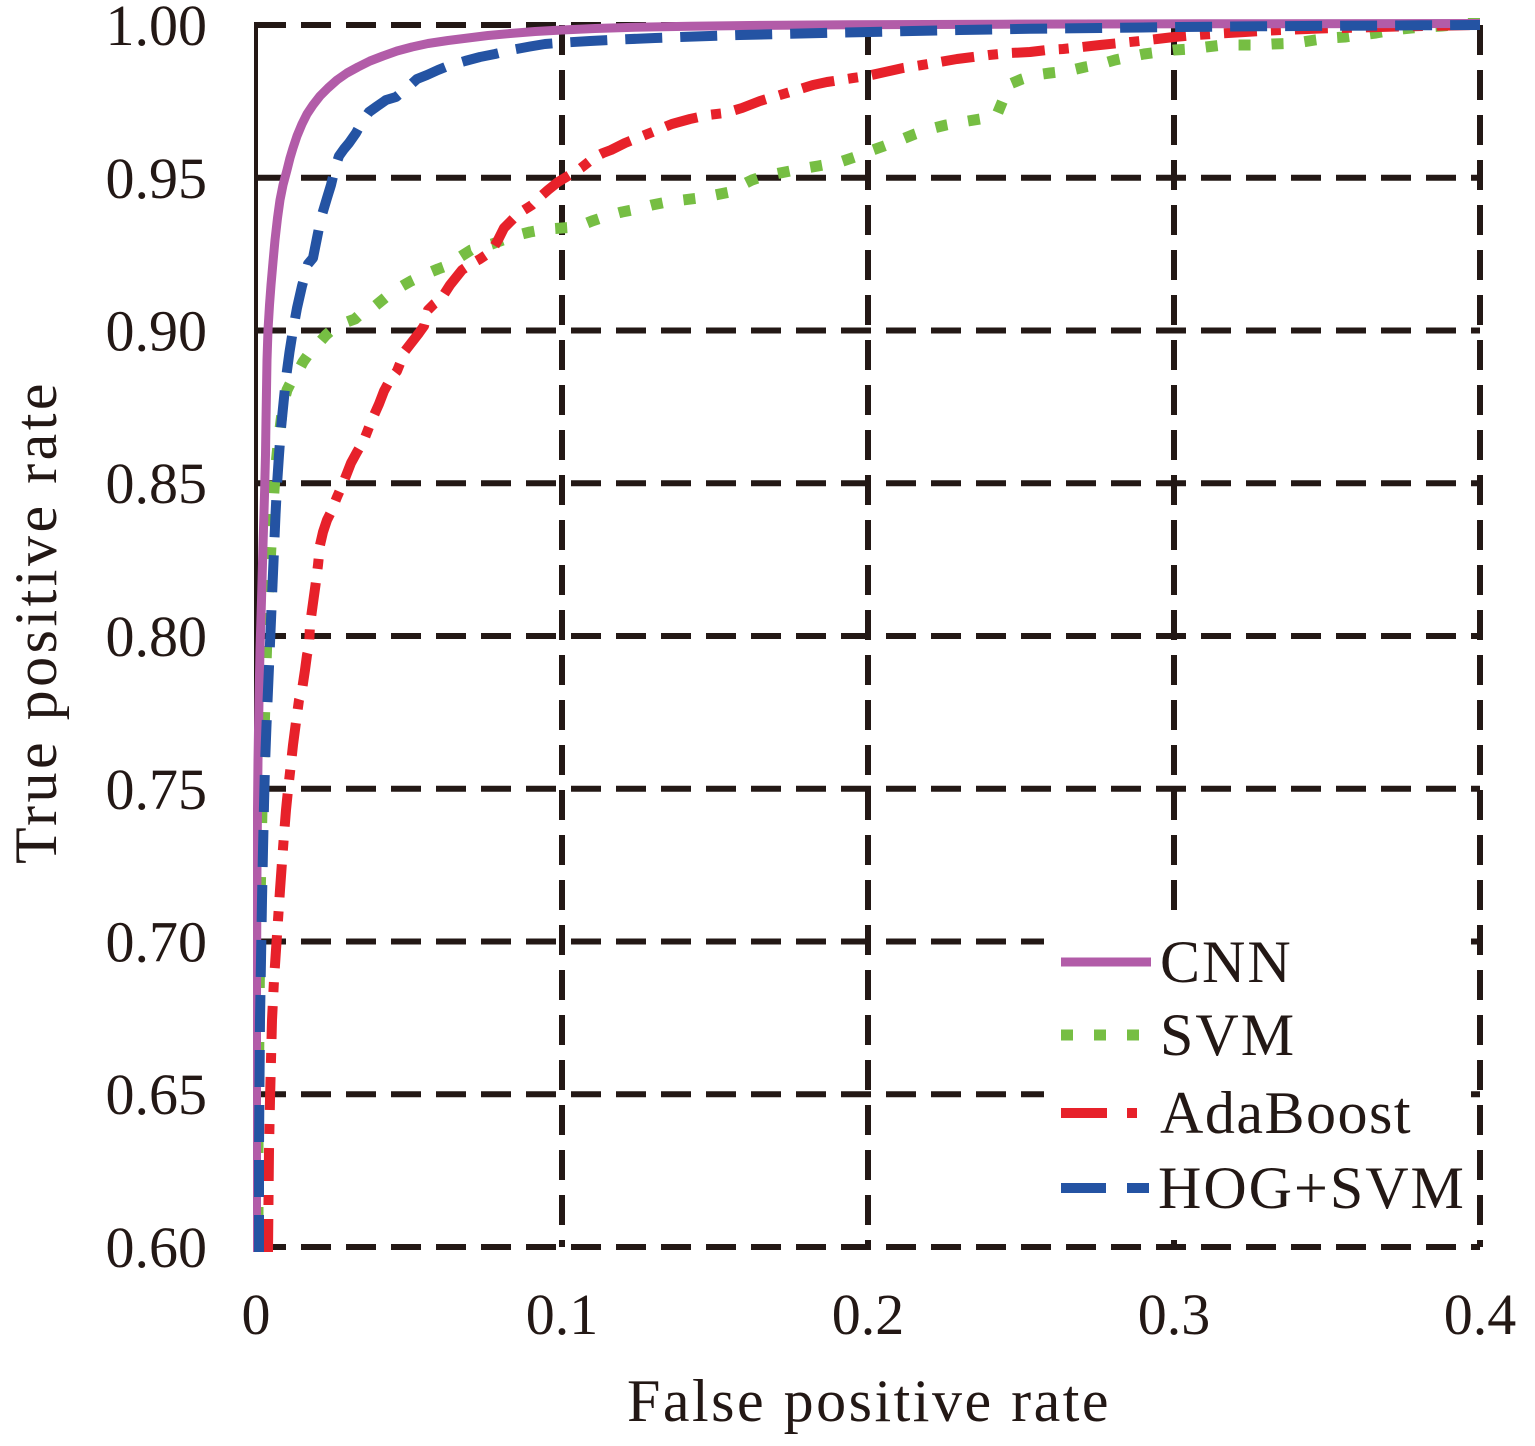 This screenshot has height=1446, width=1535. What do you see at coordinates (1174, 1314) in the screenshot?
I see `svg-text: 0.3` at bounding box center [1174, 1314].